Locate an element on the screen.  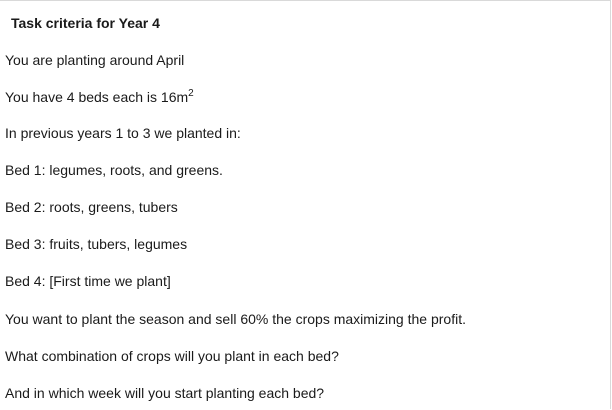
criteria-beds: You have 4 beds each is 16m2 is located at coordinates (99, 97).